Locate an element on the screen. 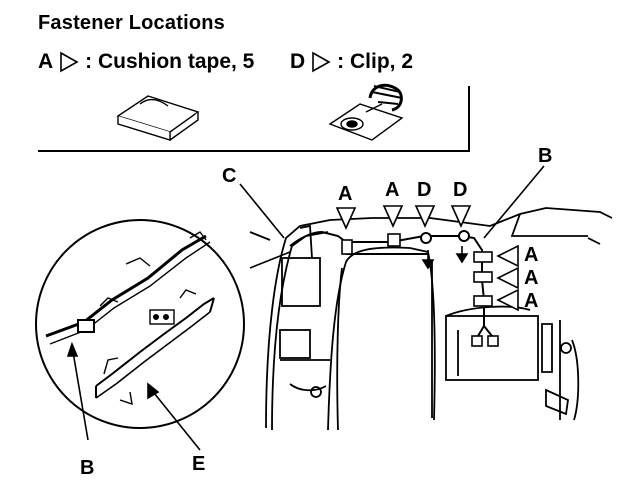  callout-a-2: A is located at coordinates (392, 190).